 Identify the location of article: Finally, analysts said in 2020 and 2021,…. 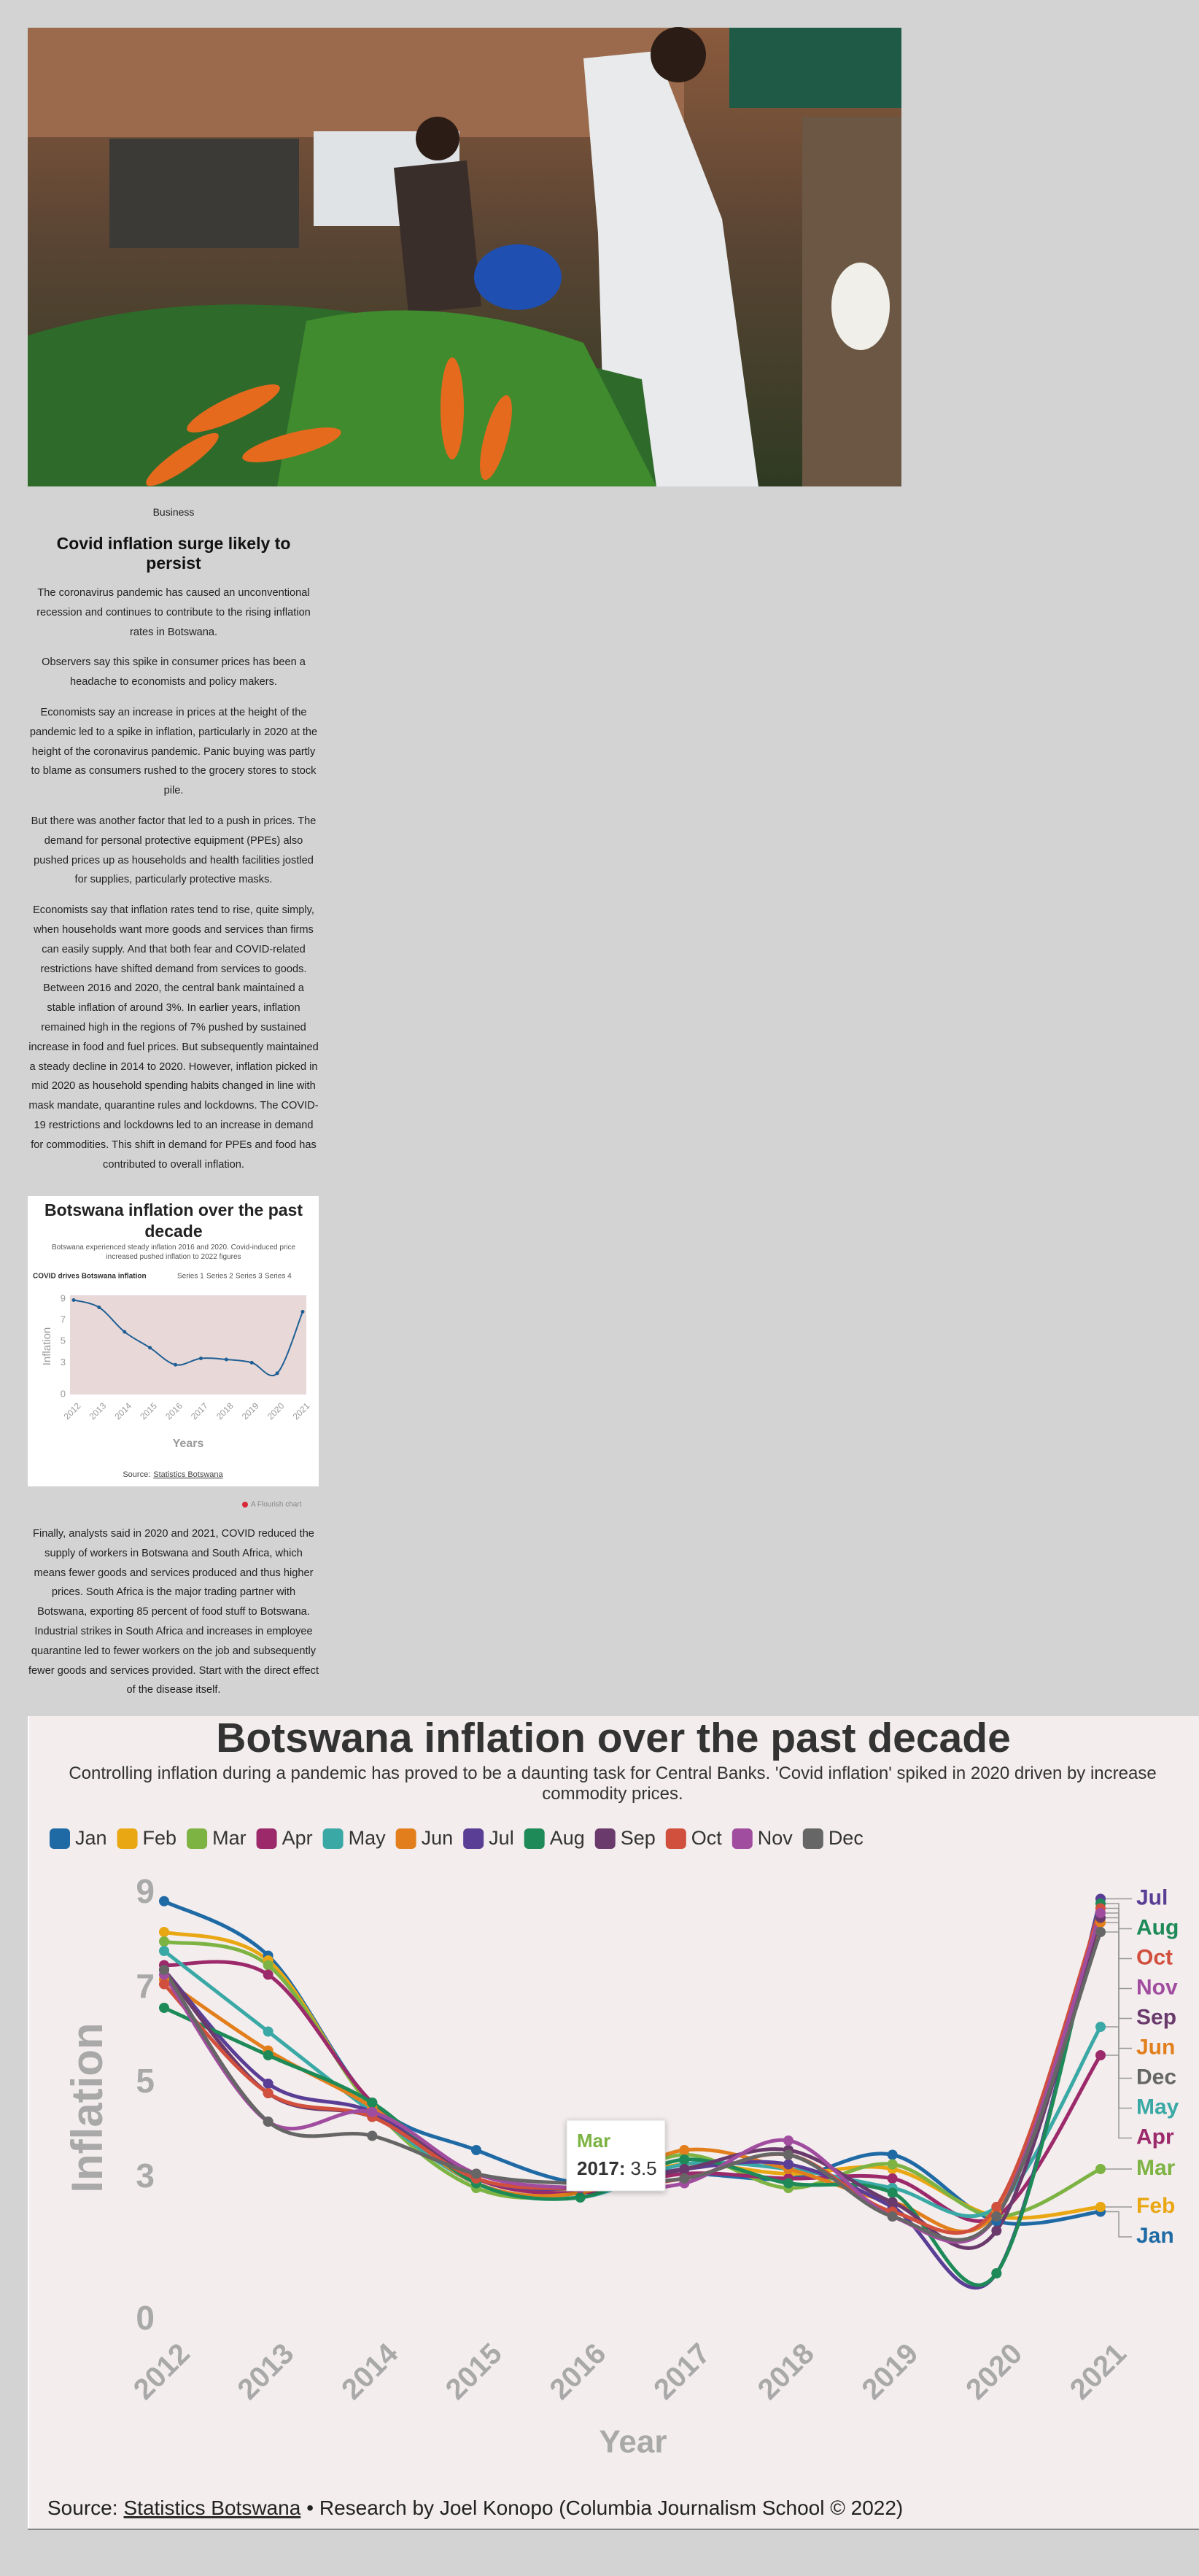
(173, 1618).